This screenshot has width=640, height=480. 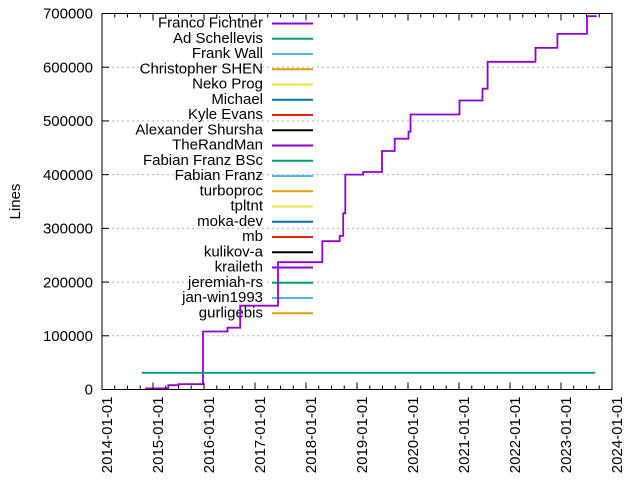 What do you see at coordinates (199, 129) in the screenshot?
I see `legend-label: Alexander Shursha` at bounding box center [199, 129].